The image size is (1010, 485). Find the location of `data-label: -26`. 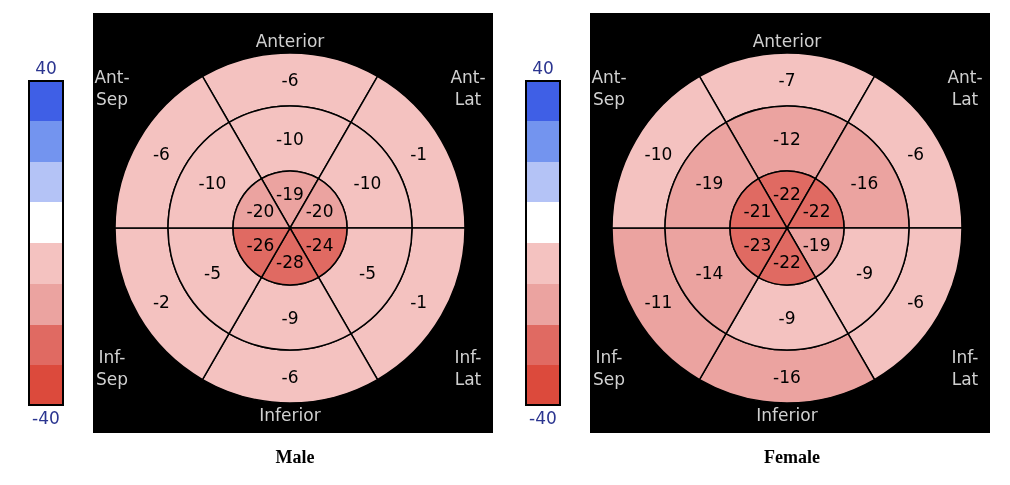

data-label: -26 is located at coordinates (260, 245).